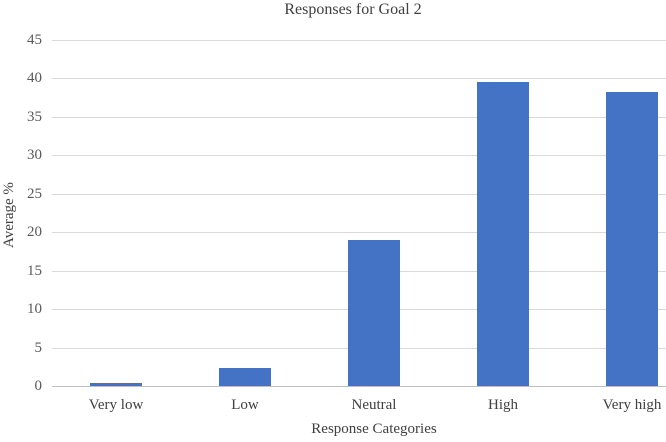 The width and height of the screenshot is (666, 442). Describe the element at coordinates (245, 405) in the screenshot. I see `x-category-label: Low` at that location.